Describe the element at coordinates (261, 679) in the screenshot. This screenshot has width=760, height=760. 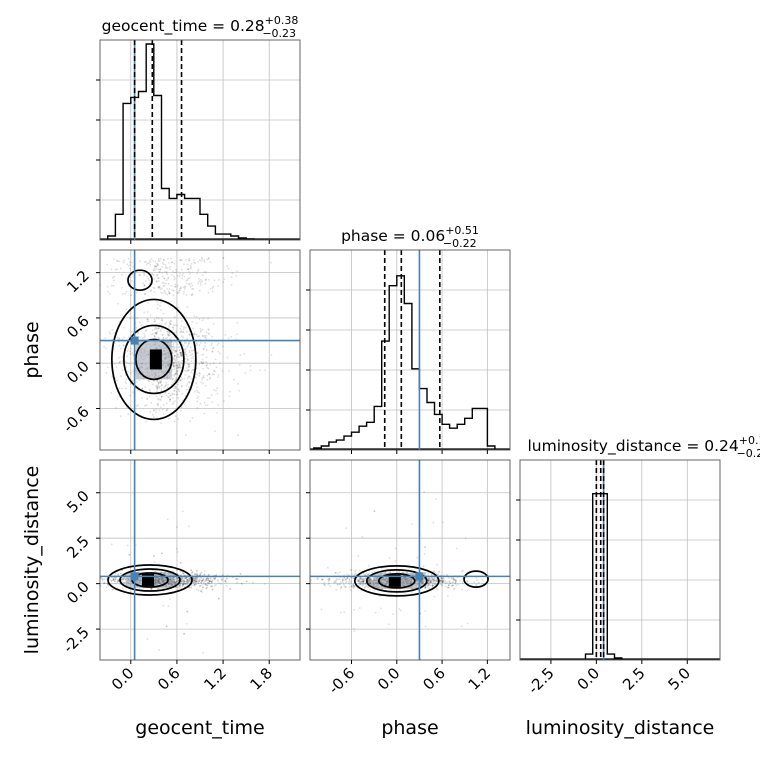
I see `xtick-label-geocent_time: 1.8` at that location.